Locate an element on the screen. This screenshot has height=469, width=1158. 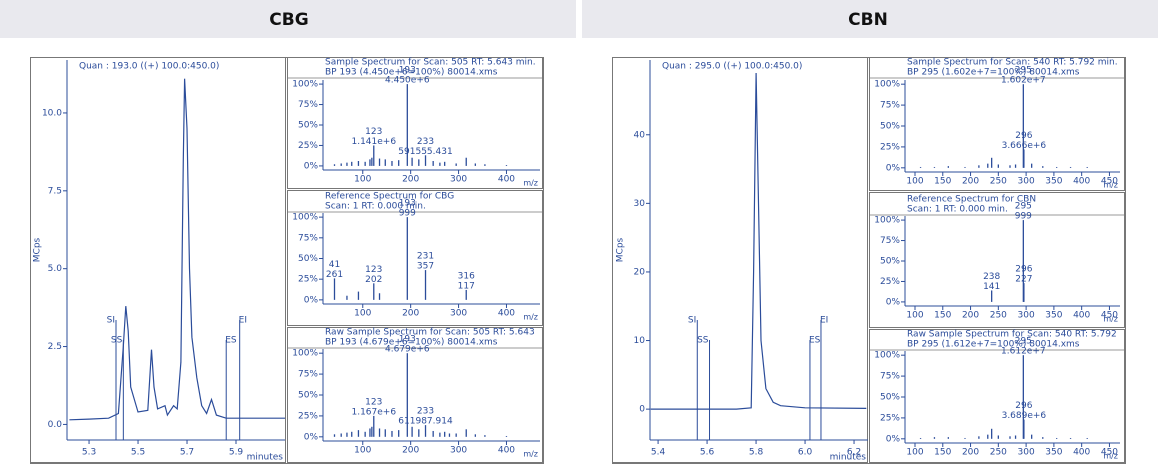
x-tick-label: 5.8 is located at coordinates (756, 453).